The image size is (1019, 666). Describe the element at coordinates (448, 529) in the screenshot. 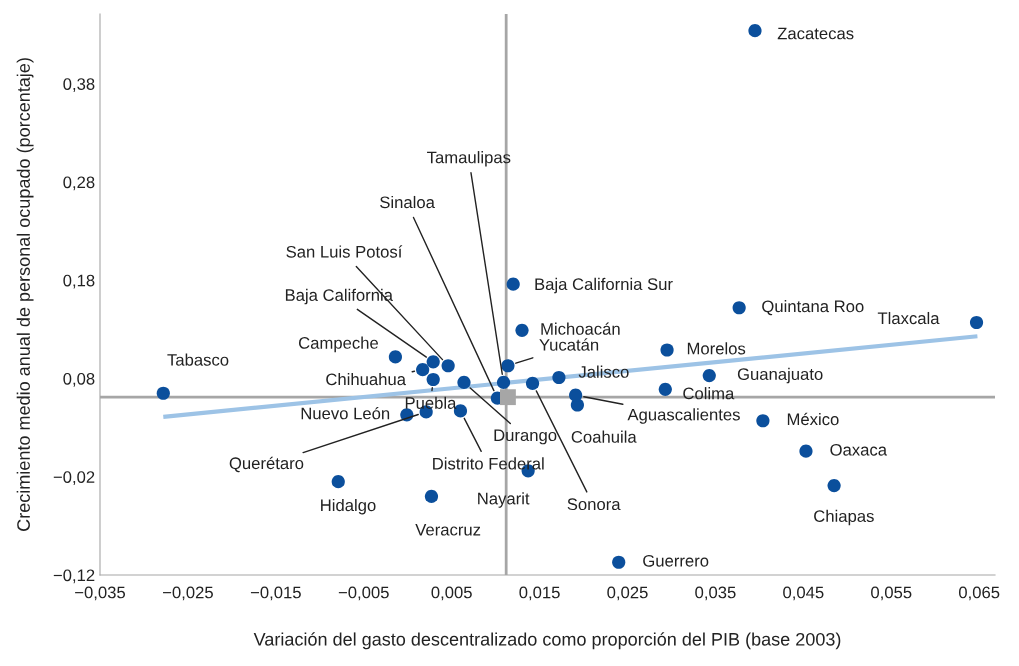

I see `series-label: Veracruz` at that location.